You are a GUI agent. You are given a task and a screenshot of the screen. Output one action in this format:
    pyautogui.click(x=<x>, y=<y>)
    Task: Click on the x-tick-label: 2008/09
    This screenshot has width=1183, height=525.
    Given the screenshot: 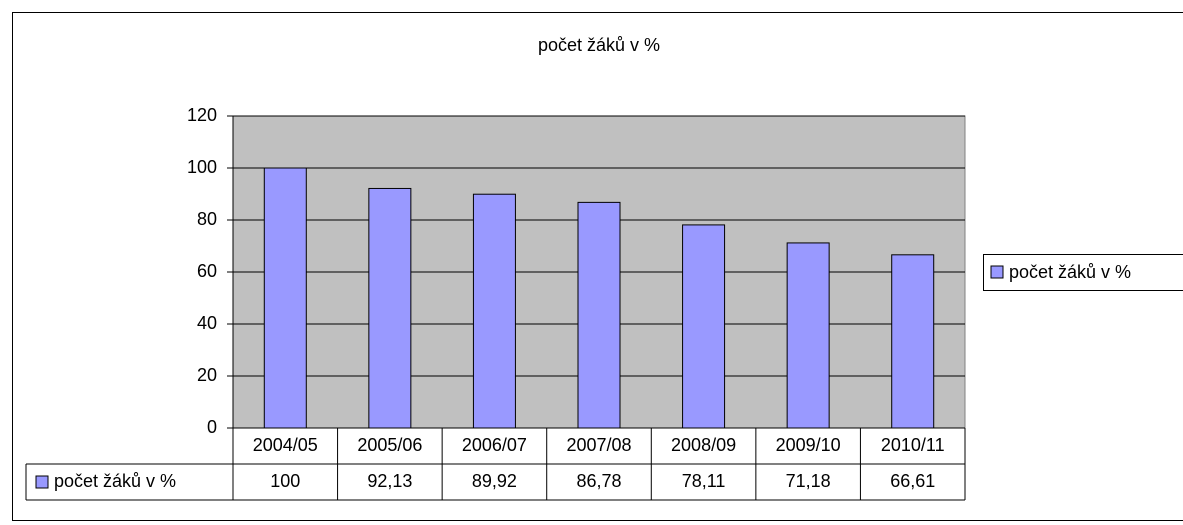 What is the action you would take?
    pyautogui.click(x=703, y=445)
    